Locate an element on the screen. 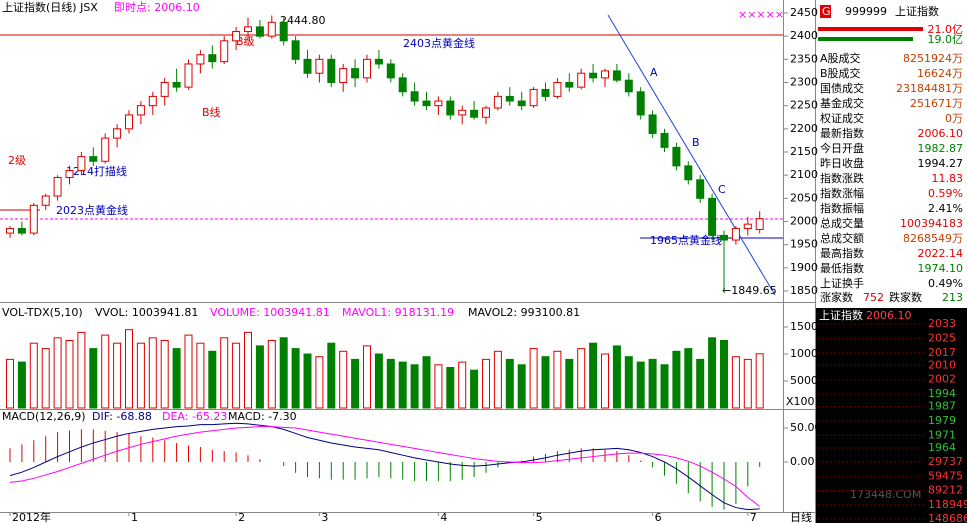  quote-label: 权证成交 is located at coordinates (842, 118).